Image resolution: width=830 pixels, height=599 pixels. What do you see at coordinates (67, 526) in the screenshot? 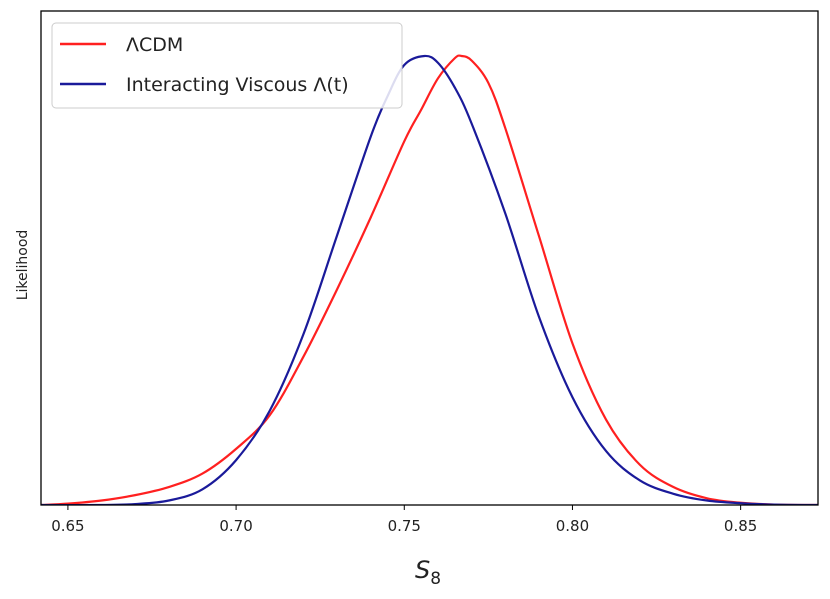
I see `x-tick-label: 0.65` at bounding box center [67, 526].